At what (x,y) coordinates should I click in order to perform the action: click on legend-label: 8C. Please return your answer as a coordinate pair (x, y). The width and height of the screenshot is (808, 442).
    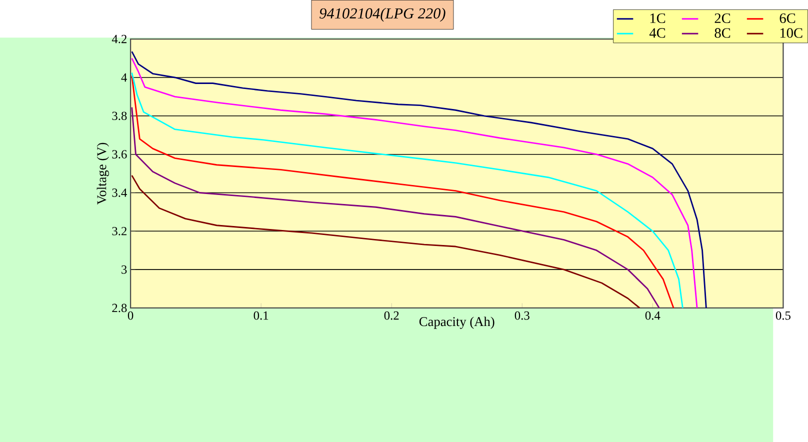
    Looking at the image, I should click on (722, 33).